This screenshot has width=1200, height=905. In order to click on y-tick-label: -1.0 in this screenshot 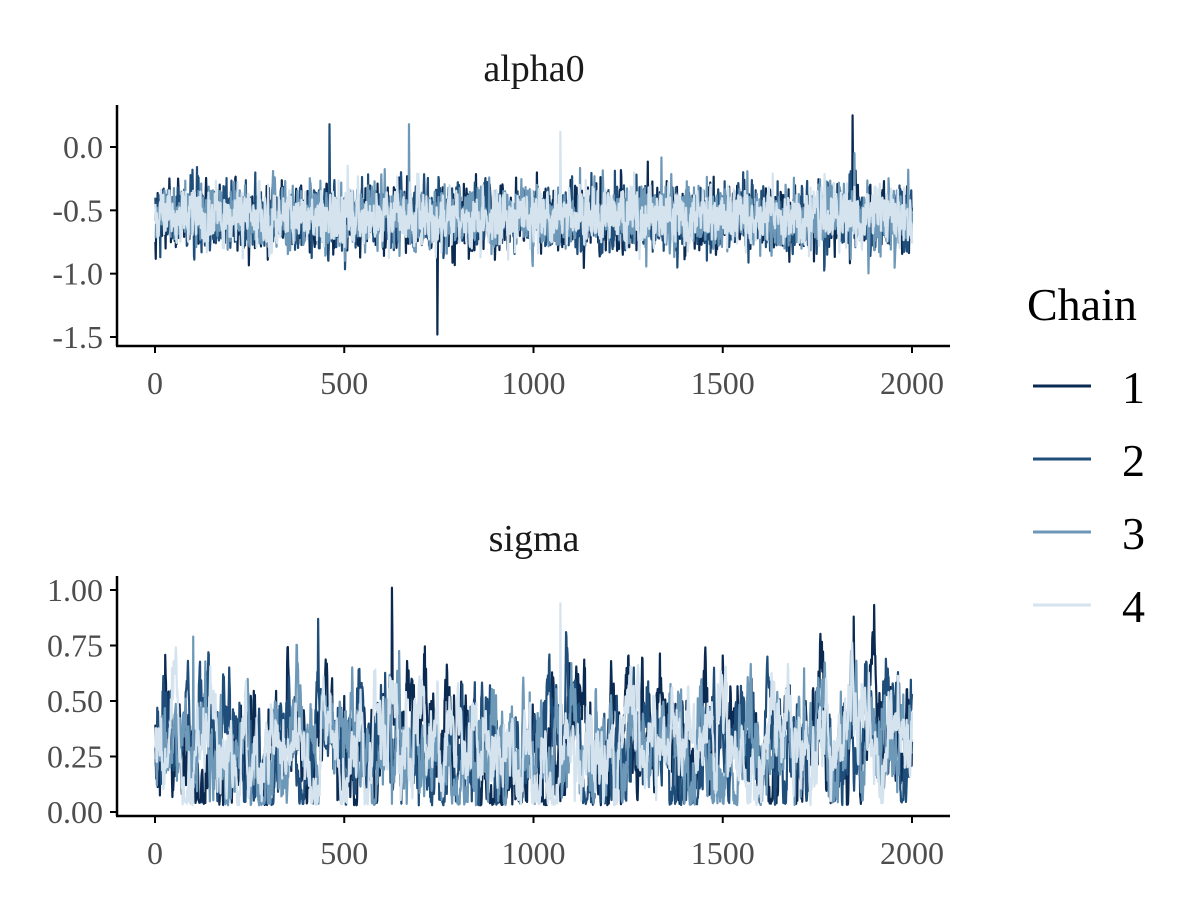, I will do `click(77, 274)`.